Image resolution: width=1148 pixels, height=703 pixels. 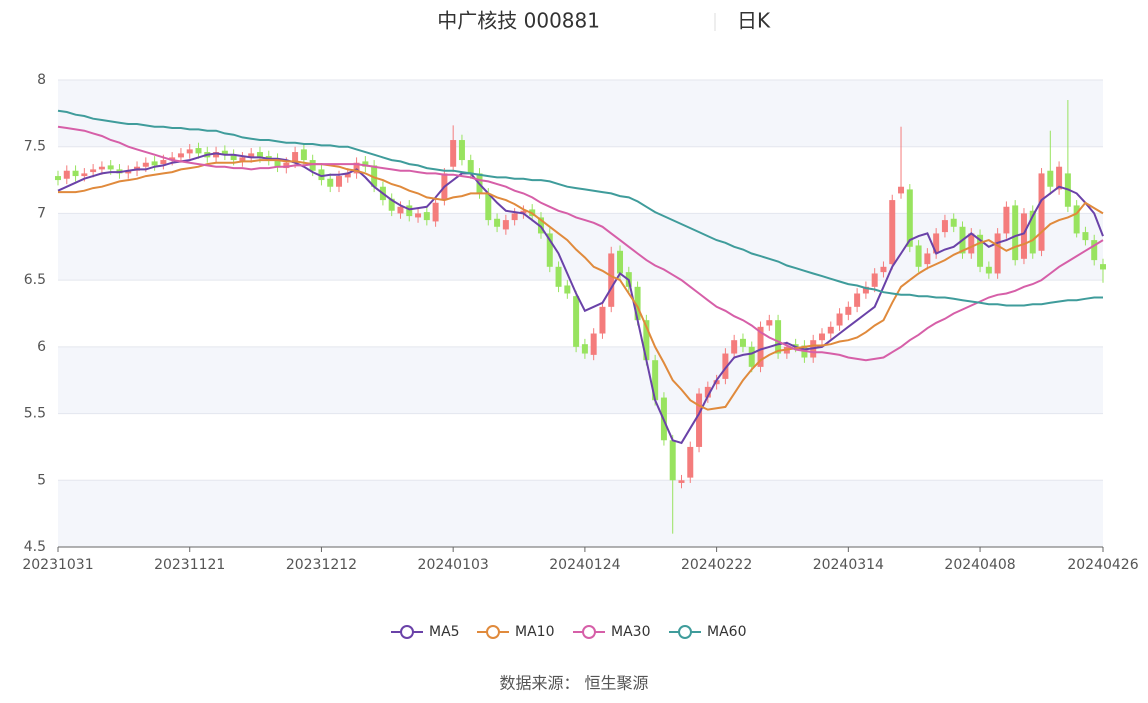 What do you see at coordinates (726, 632) in the screenshot?
I see `legend-label: MA60` at bounding box center [726, 632].